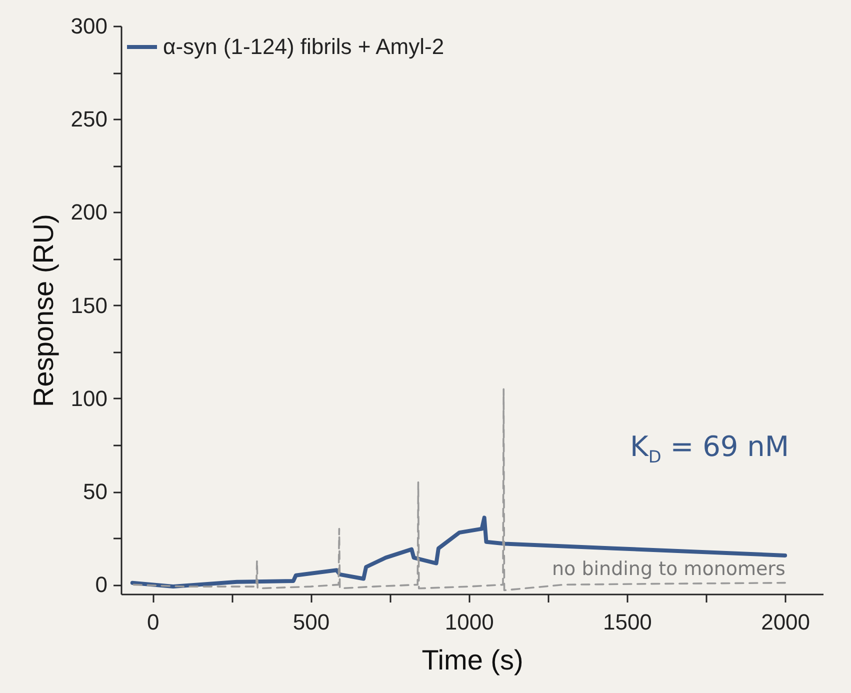  What do you see at coordinates (785, 622) in the screenshot?
I see `x-tick-label: 2000` at bounding box center [785, 622].